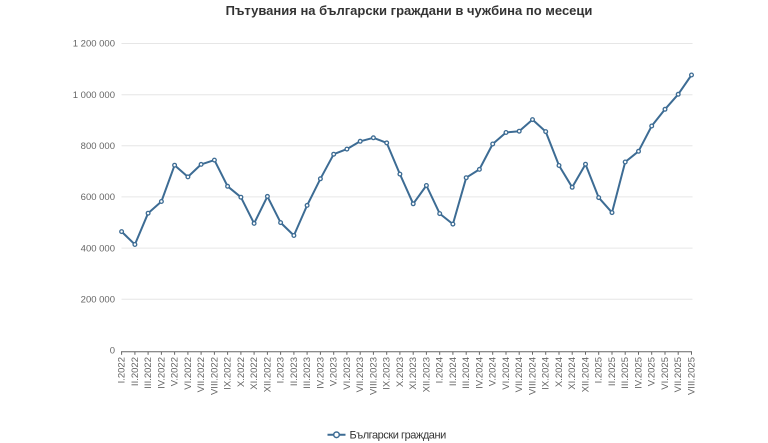 The image size is (768, 443). What do you see at coordinates (294, 371) in the screenshot?
I see `svg-text: II.2023` at bounding box center [294, 371].